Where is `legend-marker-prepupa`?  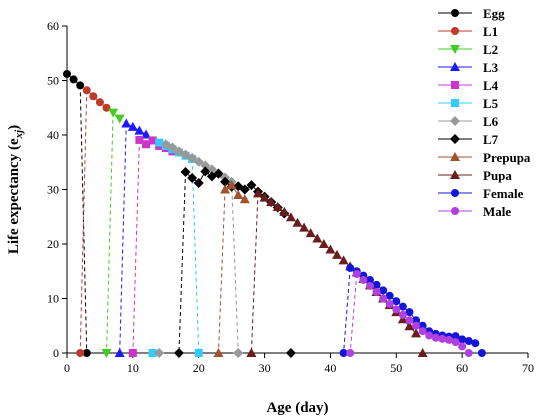
legend-marker-prepupa is located at coordinates (455, 156).